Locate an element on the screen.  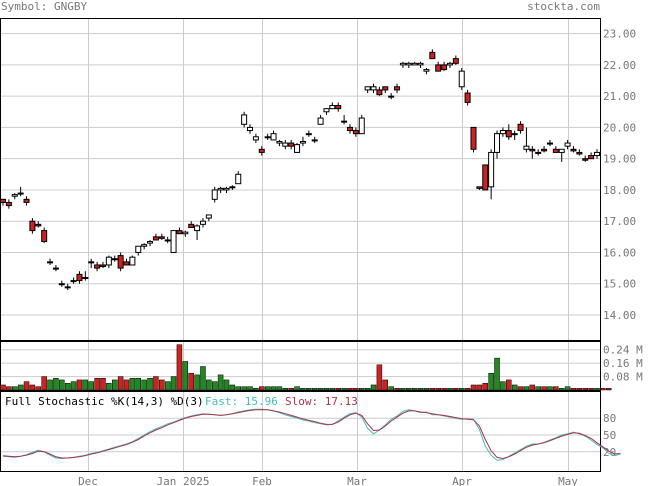
site-label: stockta.com is located at coordinates (563, 6).